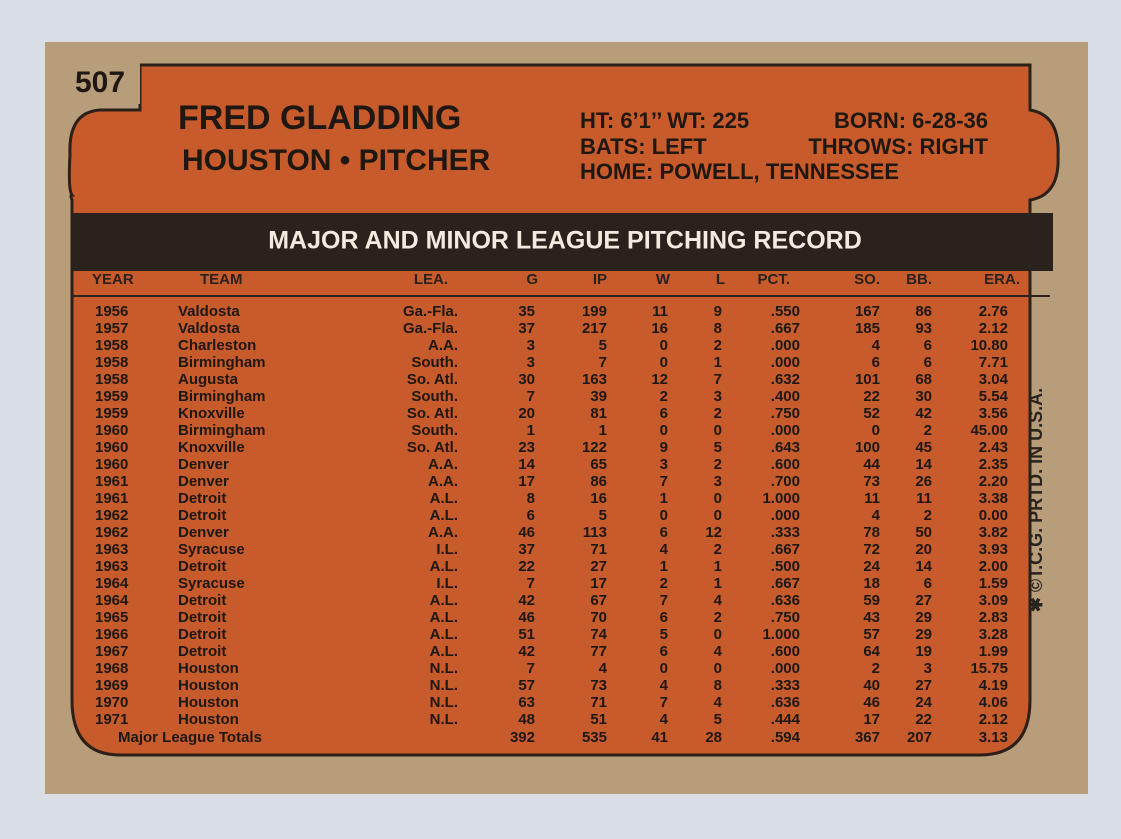 The image size is (1121, 839). Describe the element at coordinates (526, 702) in the screenshot. I see `cell: 63` at that location.